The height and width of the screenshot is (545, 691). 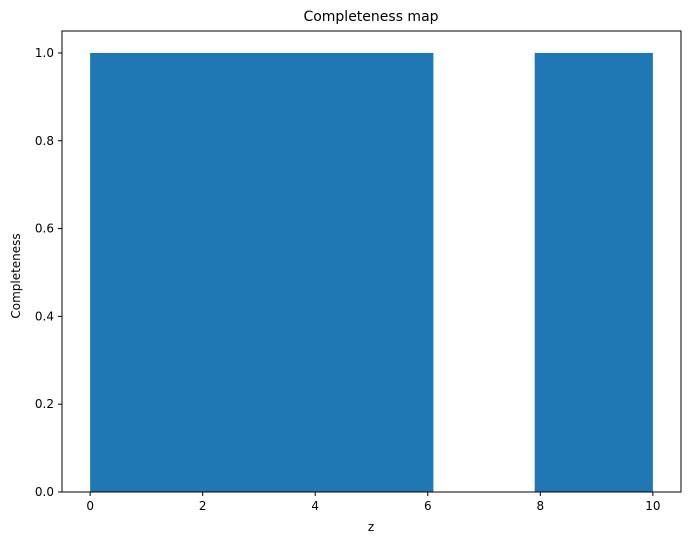 I want to click on chart-title: Completeness map, so click(x=370, y=17).